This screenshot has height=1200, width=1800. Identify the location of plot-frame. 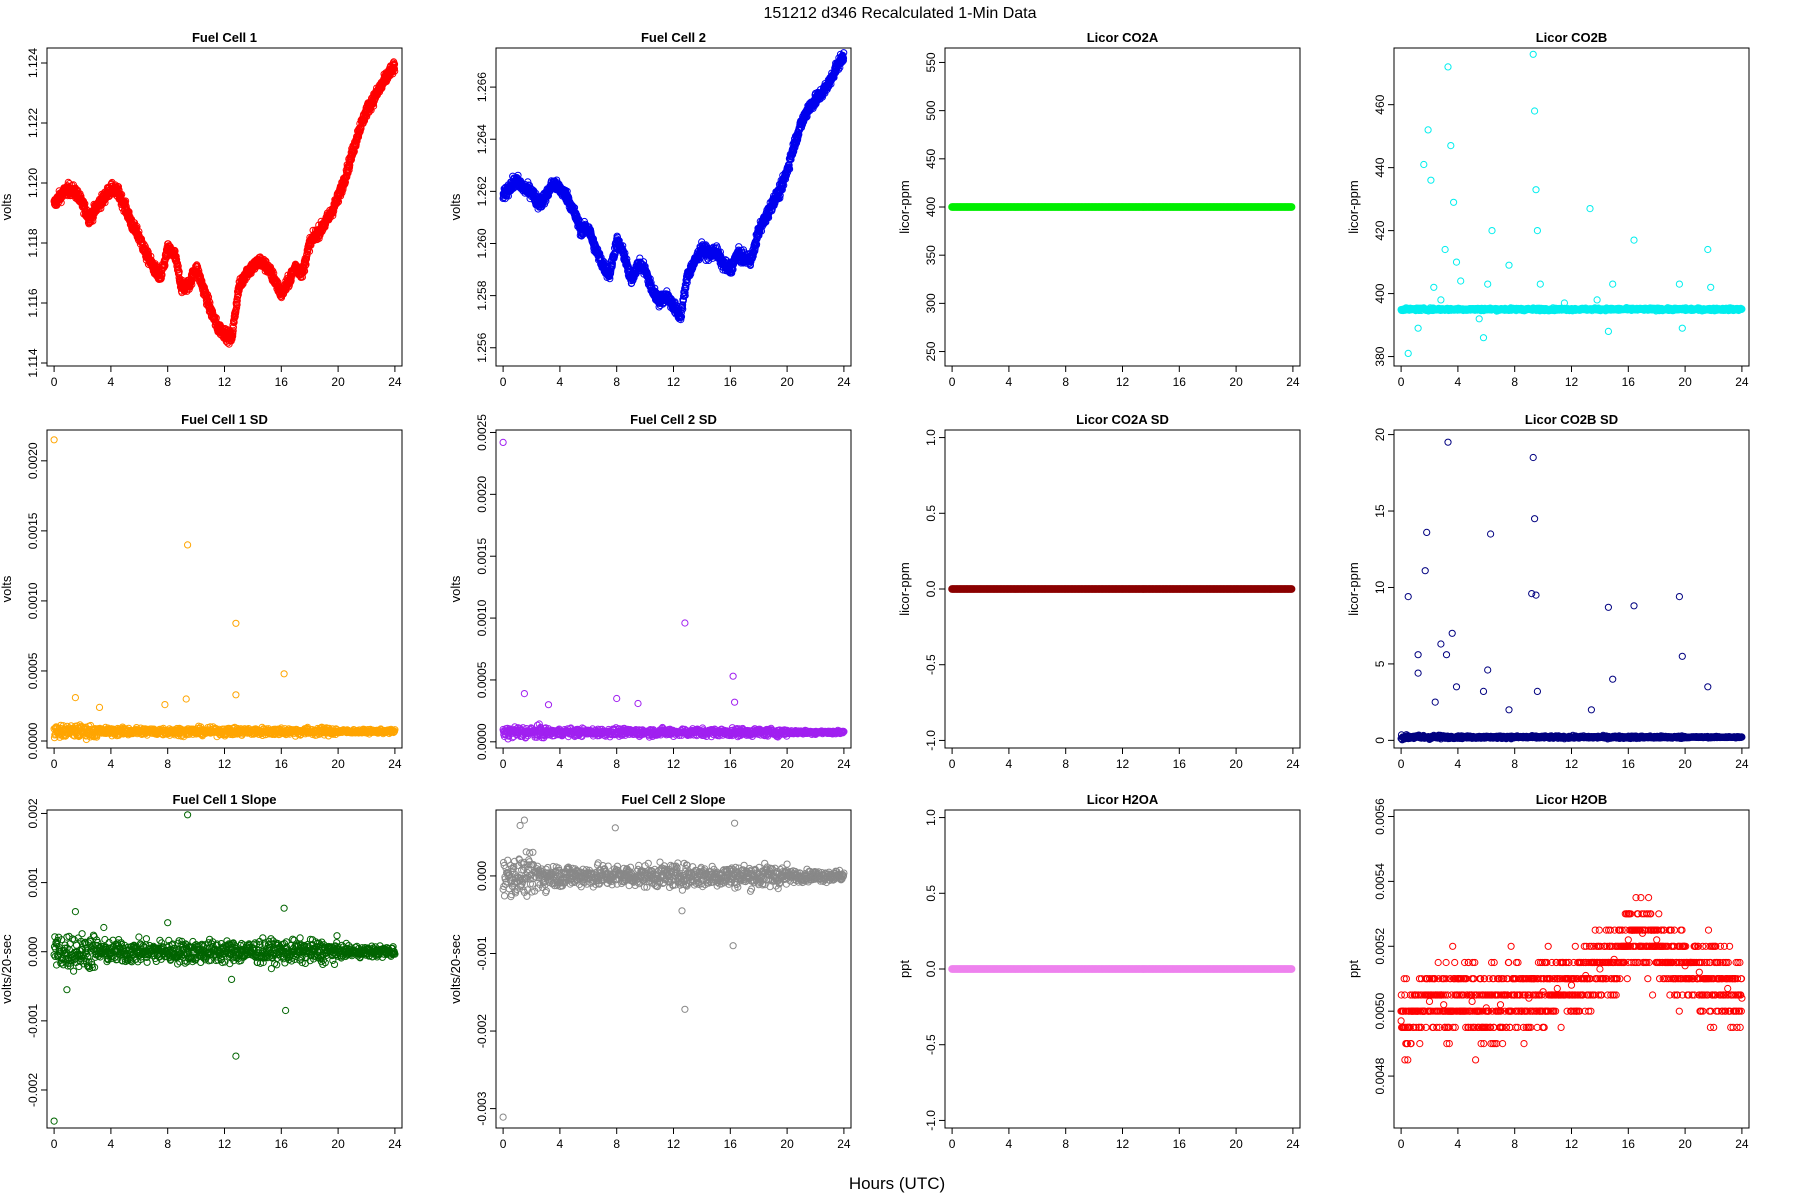
(673, 207).